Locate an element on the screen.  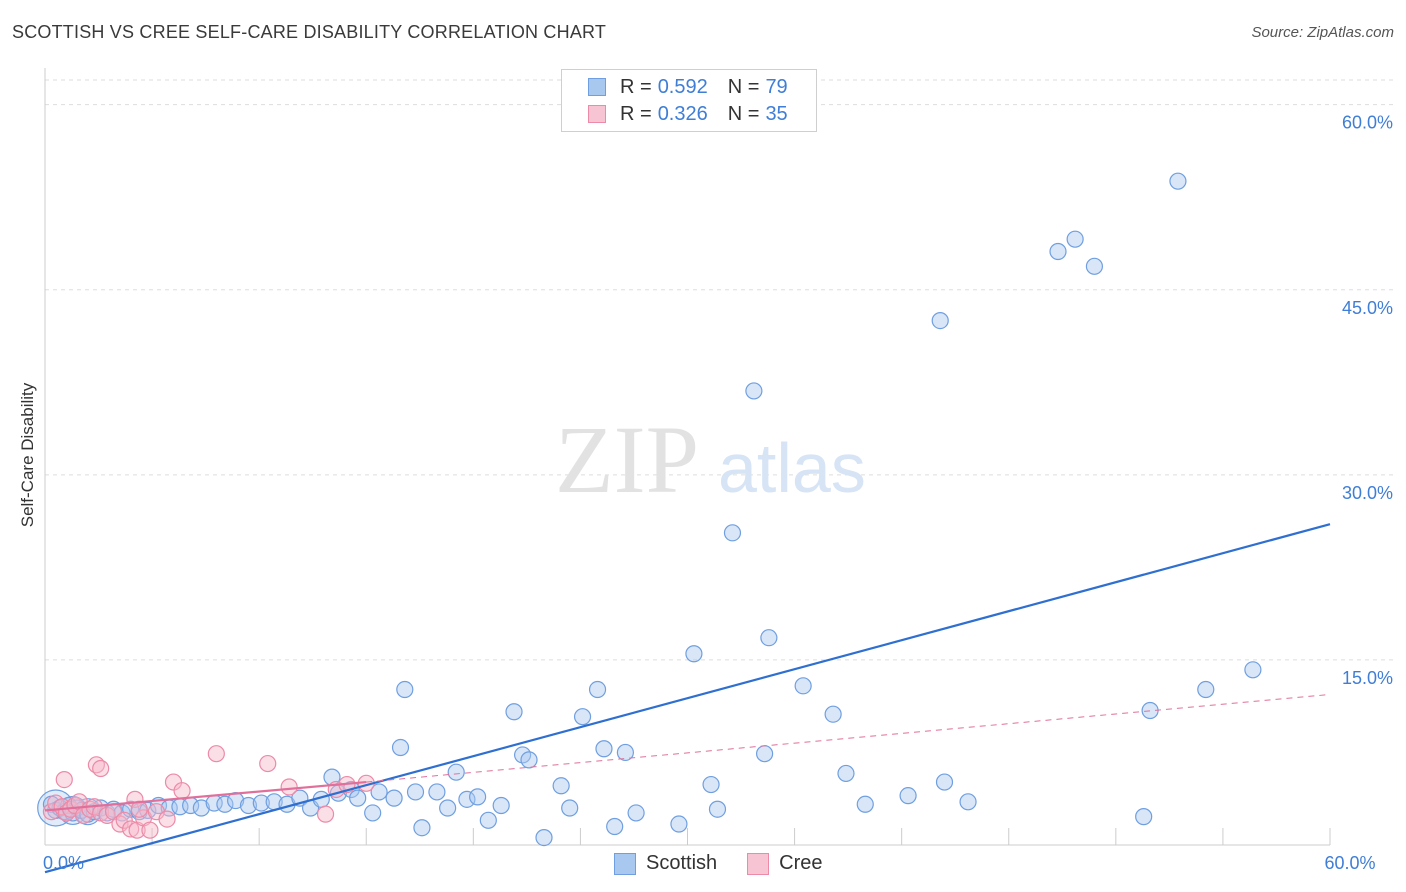
correlation-legend: R = 0.592 N = 79 R = 0.326 N = 35 is located at coordinates (689, 100).